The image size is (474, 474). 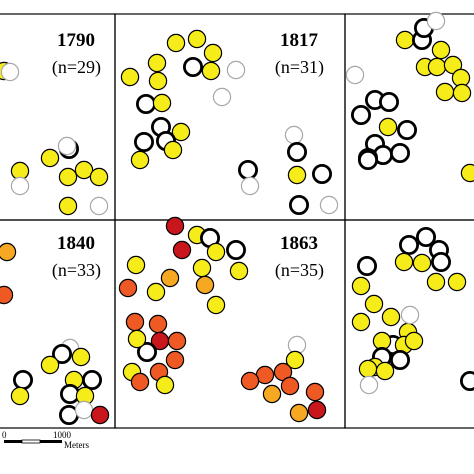 What do you see at coordinates (299, 270) in the screenshot?
I see `panel-n-1863: (n=35)` at bounding box center [299, 270].